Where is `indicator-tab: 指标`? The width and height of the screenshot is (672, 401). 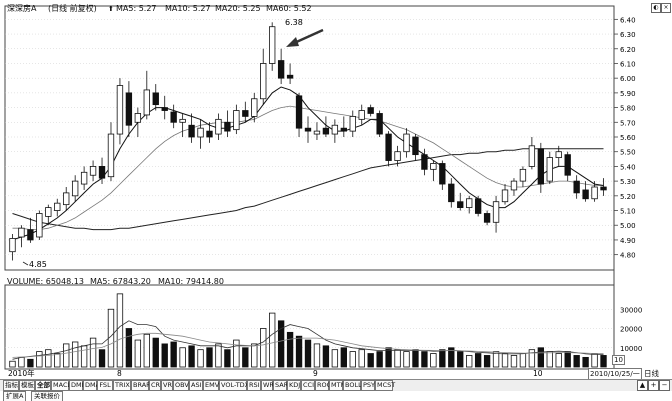 indicator-tab: 指标 is located at coordinates (11, 385).